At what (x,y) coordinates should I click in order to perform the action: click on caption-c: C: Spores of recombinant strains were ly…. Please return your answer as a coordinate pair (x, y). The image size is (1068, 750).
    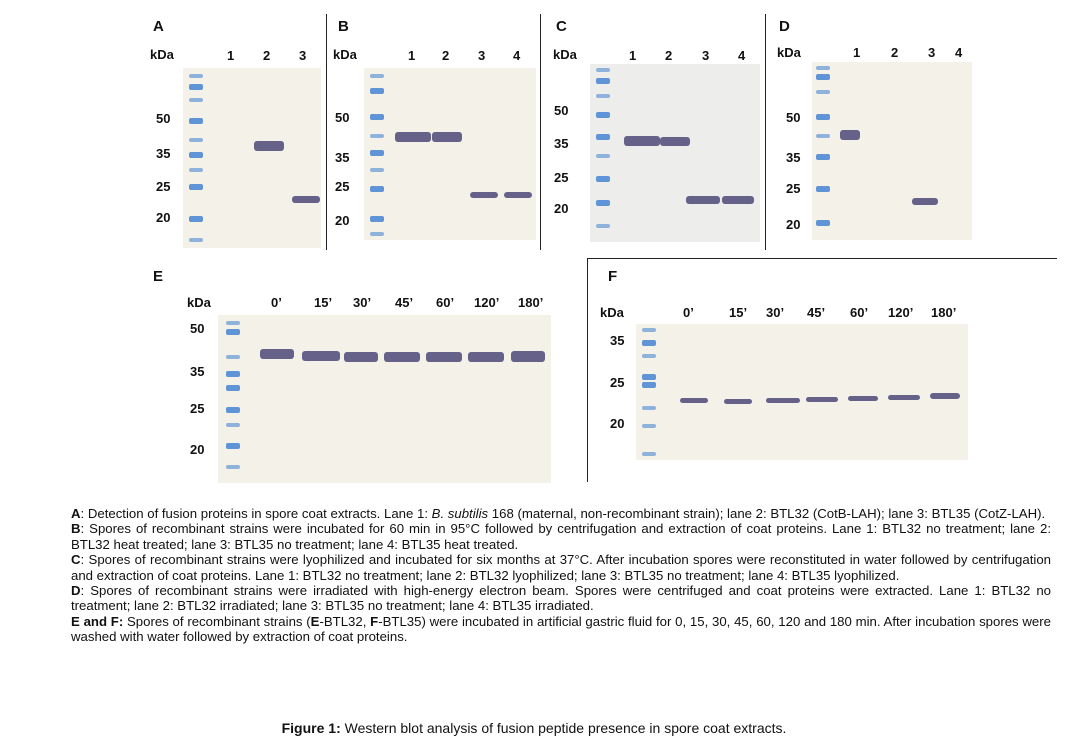
    Looking at the image, I should click on (561, 567).